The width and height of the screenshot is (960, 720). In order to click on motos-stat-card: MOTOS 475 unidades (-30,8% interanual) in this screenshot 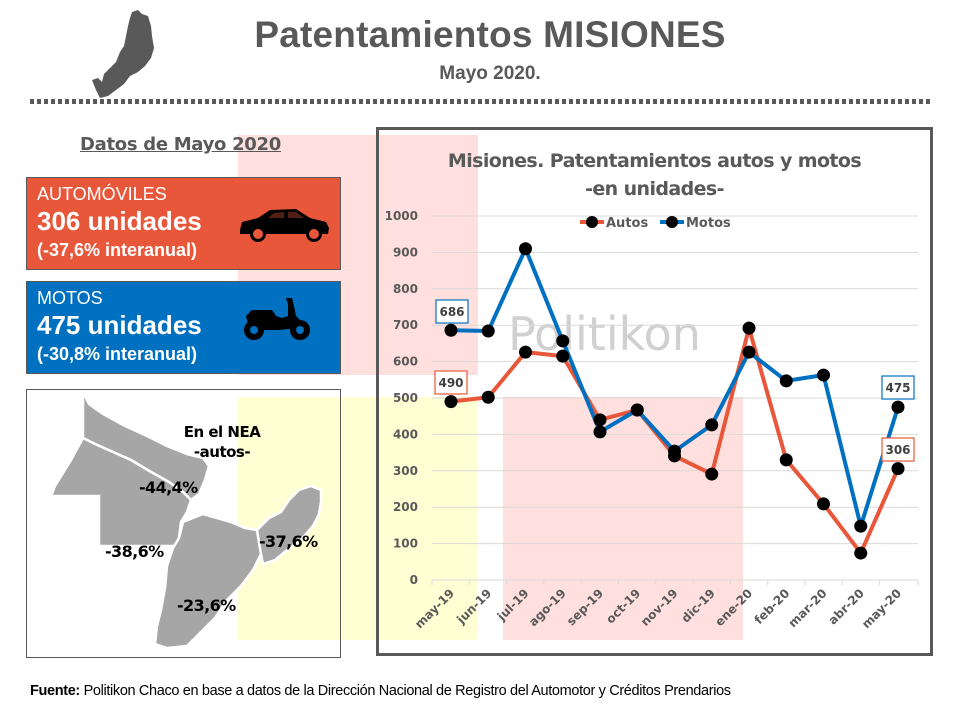, I will do `click(183, 327)`.